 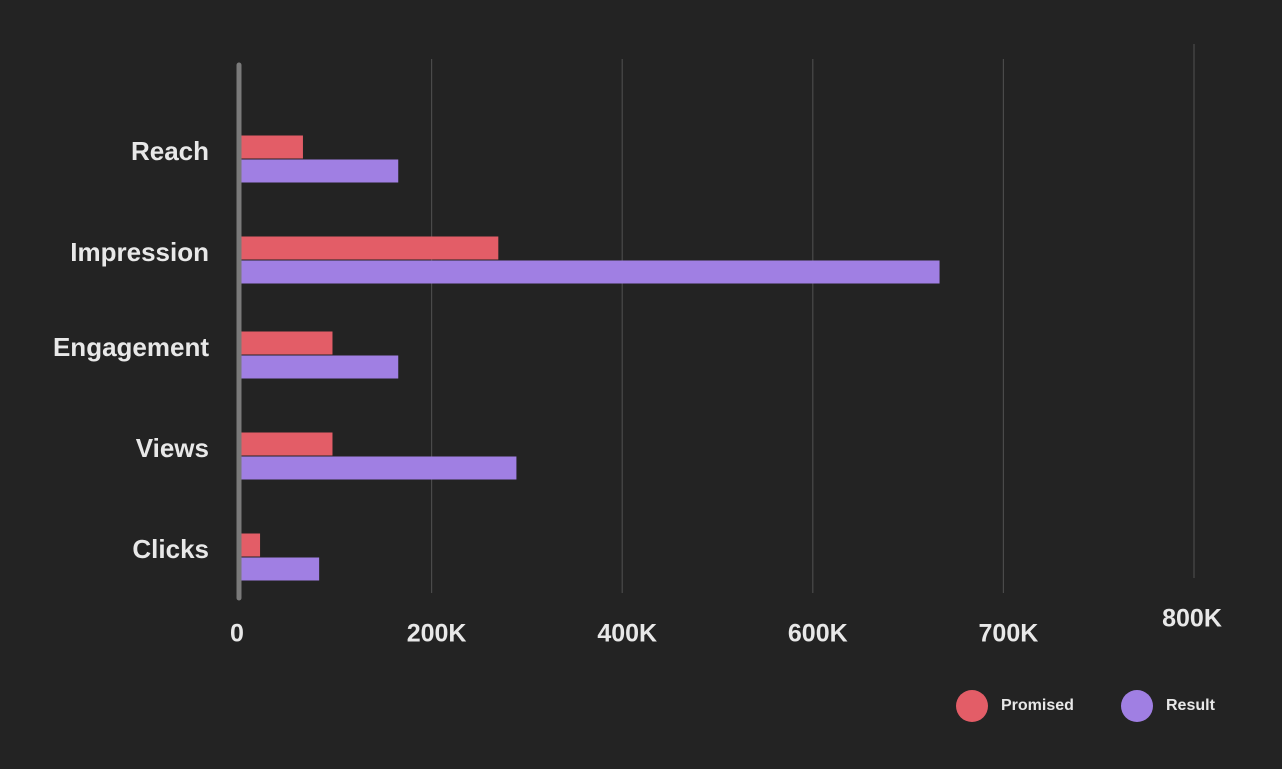 What do you see at coordinates (590, 272) in the screenshot?
I see `bar-result-impression` at bounding box center [590, 272].